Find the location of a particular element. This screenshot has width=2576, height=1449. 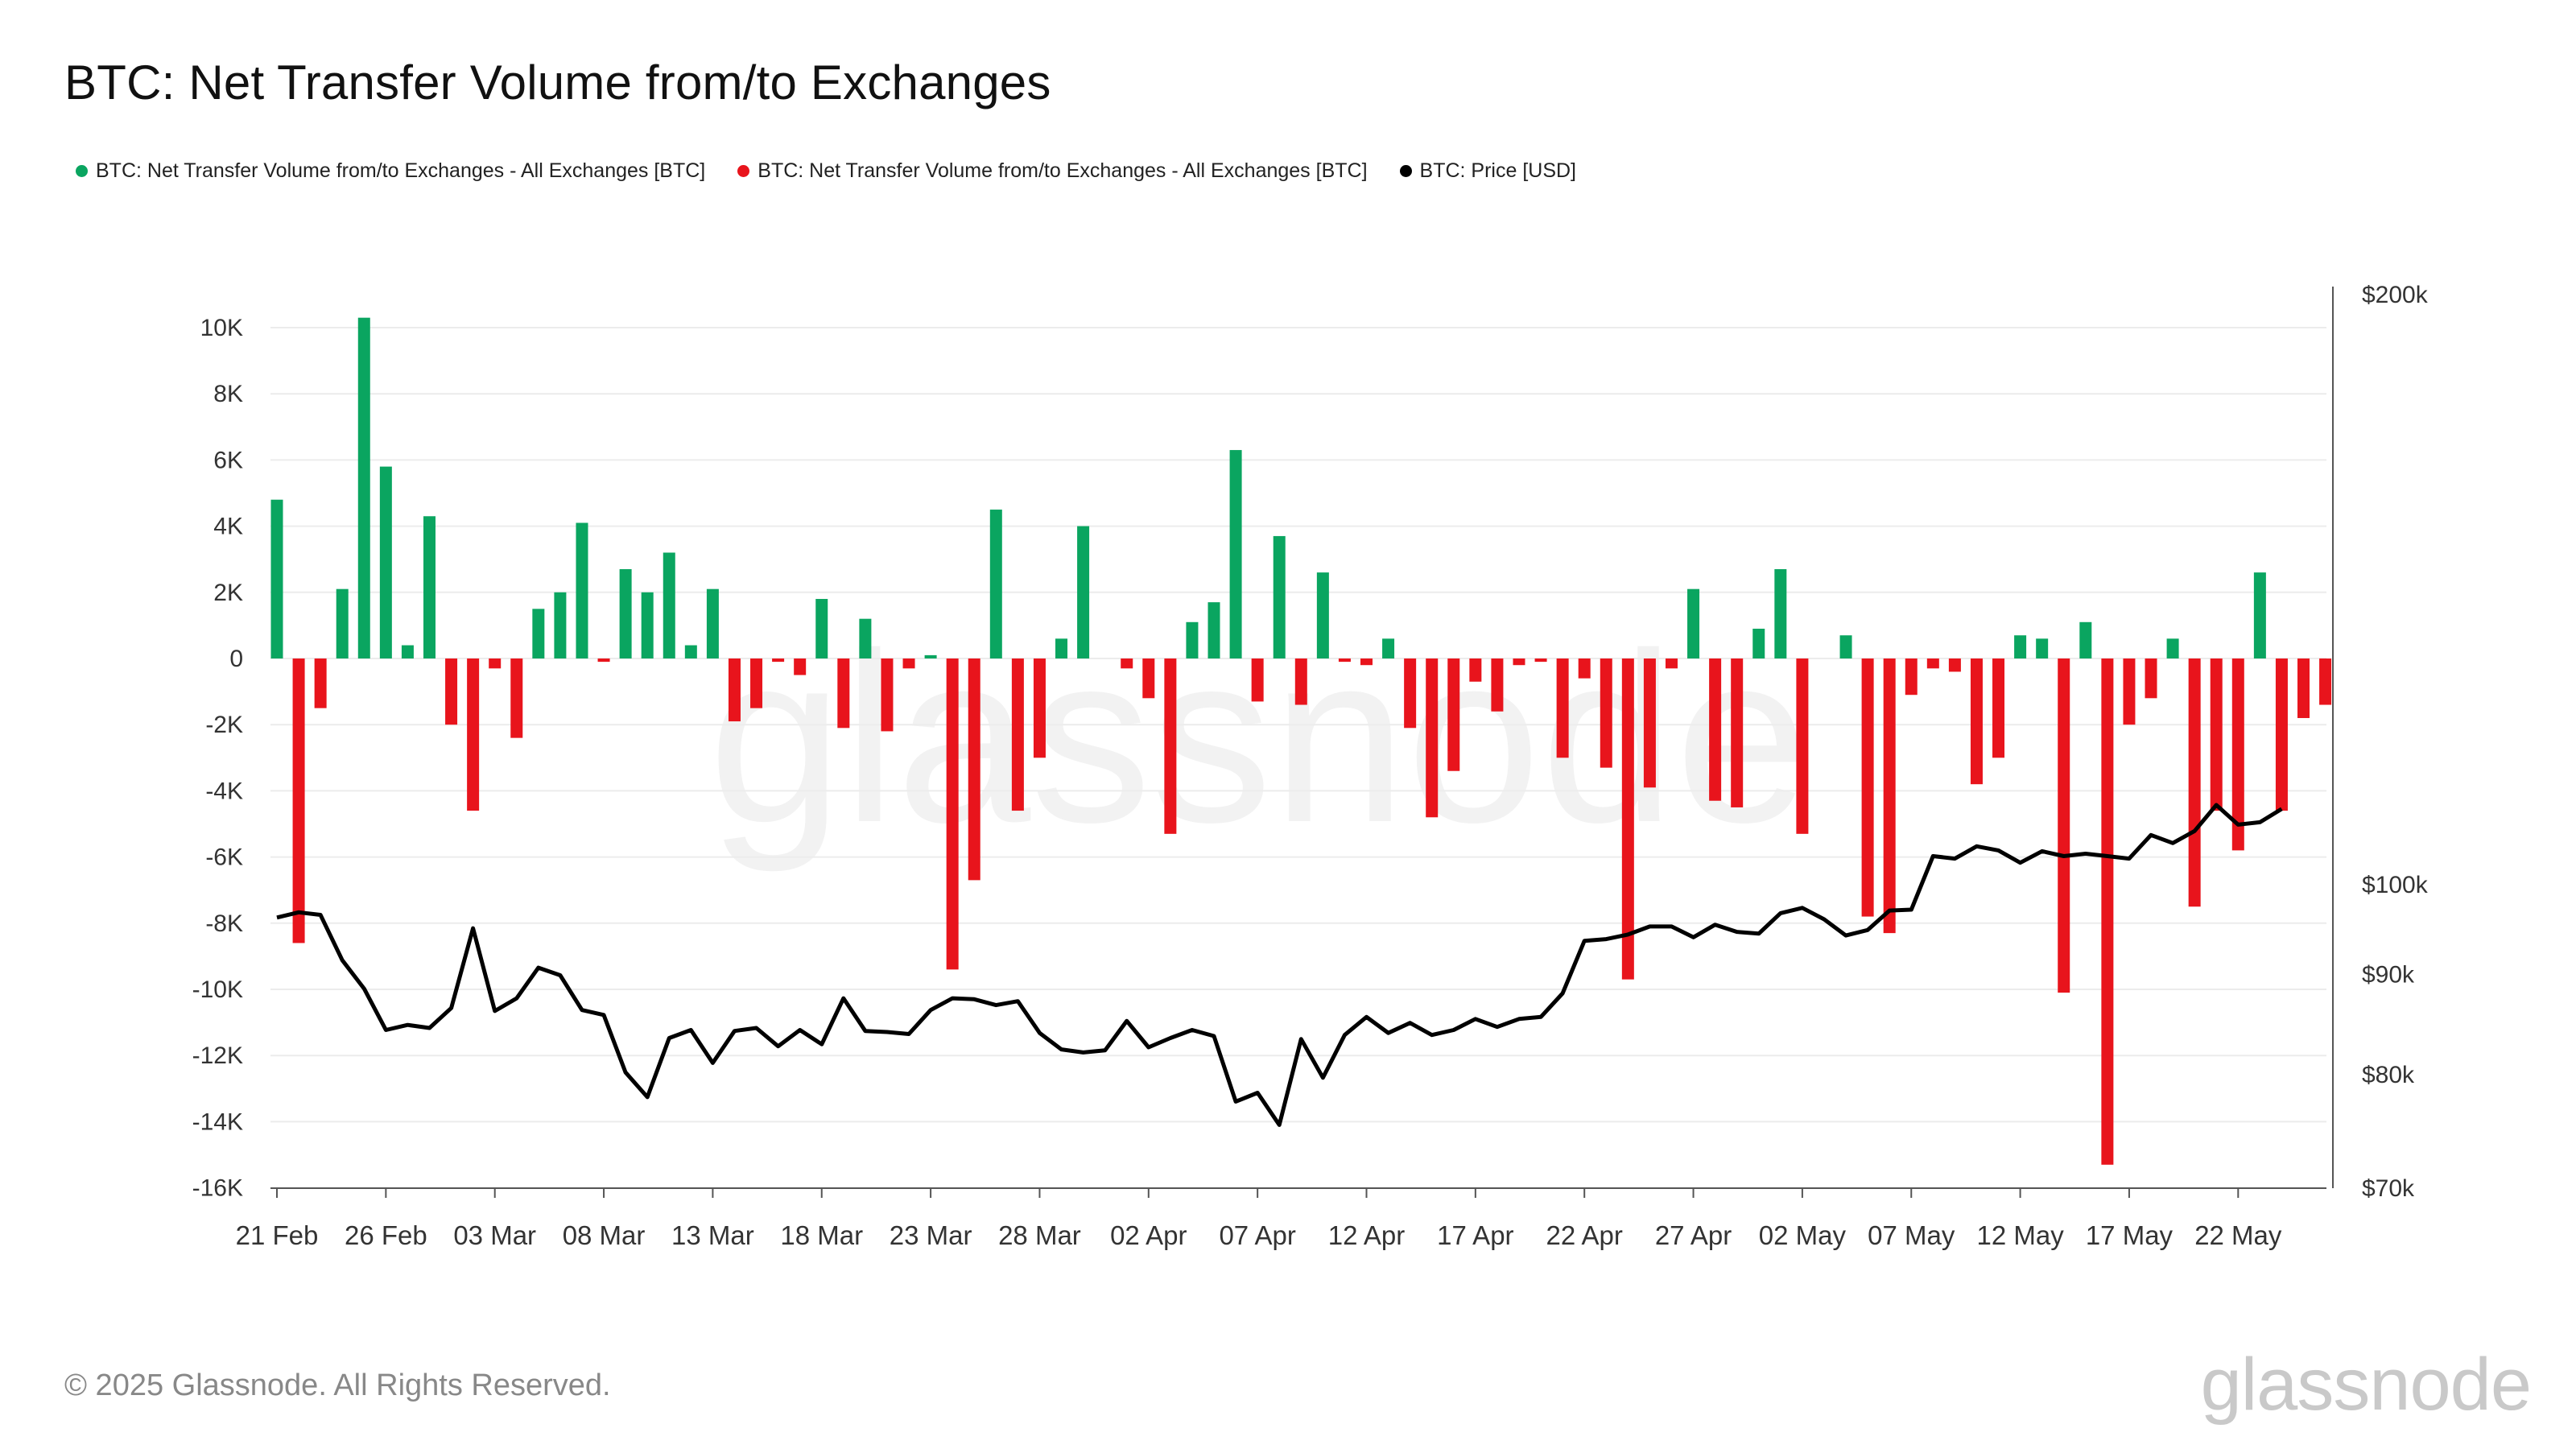

x-axis-tick-label: 02 May is located at coordinates (1803, 1235).